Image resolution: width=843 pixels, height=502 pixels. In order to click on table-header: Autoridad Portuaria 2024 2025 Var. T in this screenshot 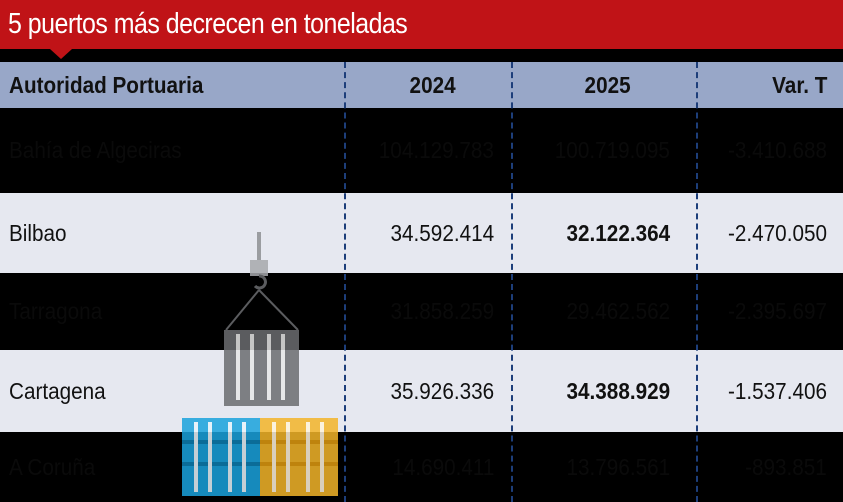, I will do `click(421, 85)`.